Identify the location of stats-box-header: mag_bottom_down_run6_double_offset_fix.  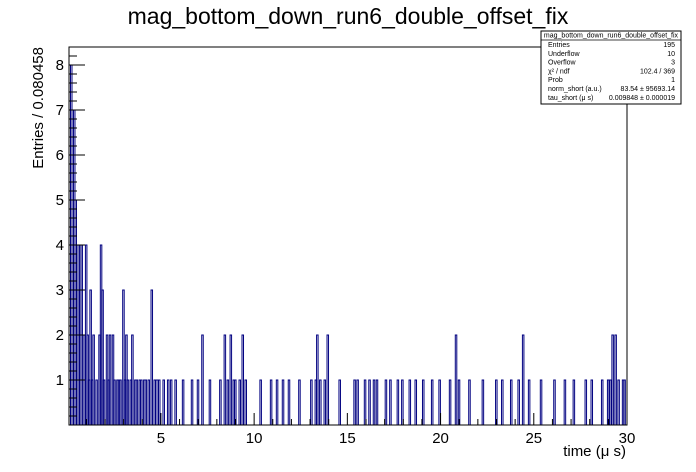
(611, 36).